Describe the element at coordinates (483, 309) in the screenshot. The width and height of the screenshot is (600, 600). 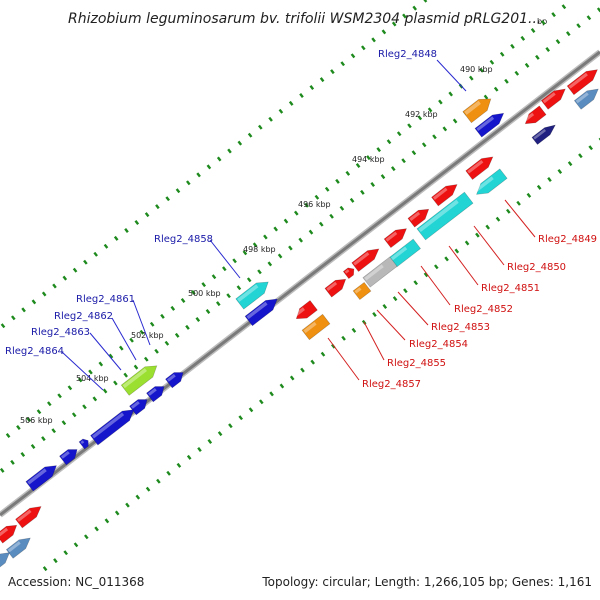
I see `gene-label-rleg2-4852: Rleg2_4852` at that location.